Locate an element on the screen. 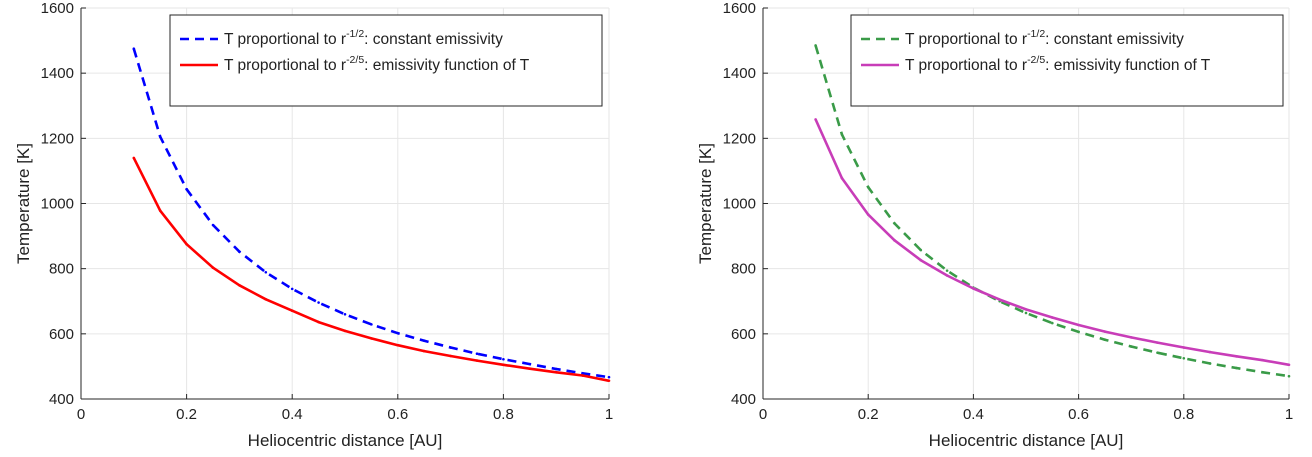  x-tick-label: 0.6 is located at coordinates (397, 414).